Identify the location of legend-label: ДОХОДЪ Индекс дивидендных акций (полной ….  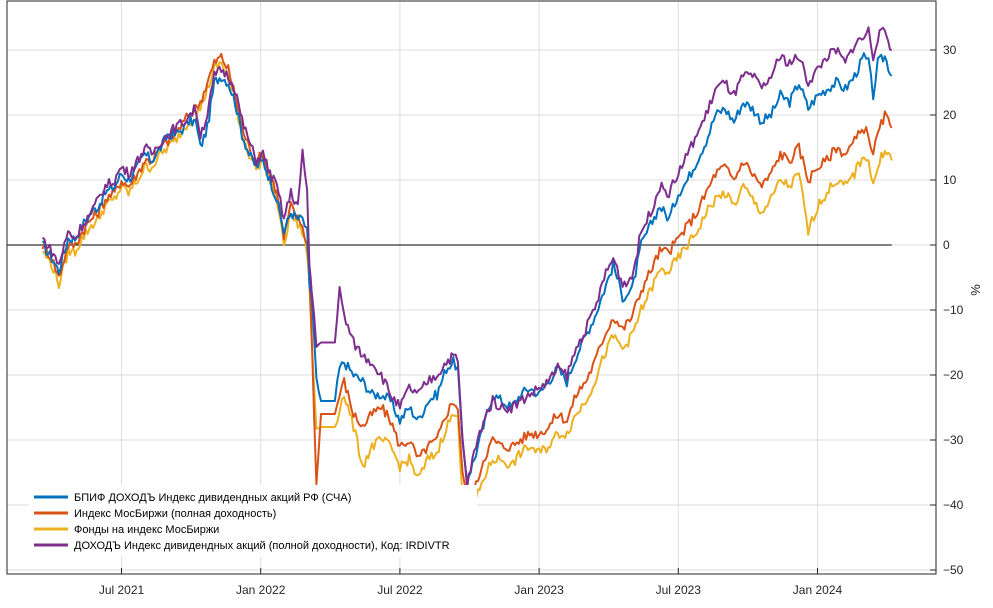
(262, 546).